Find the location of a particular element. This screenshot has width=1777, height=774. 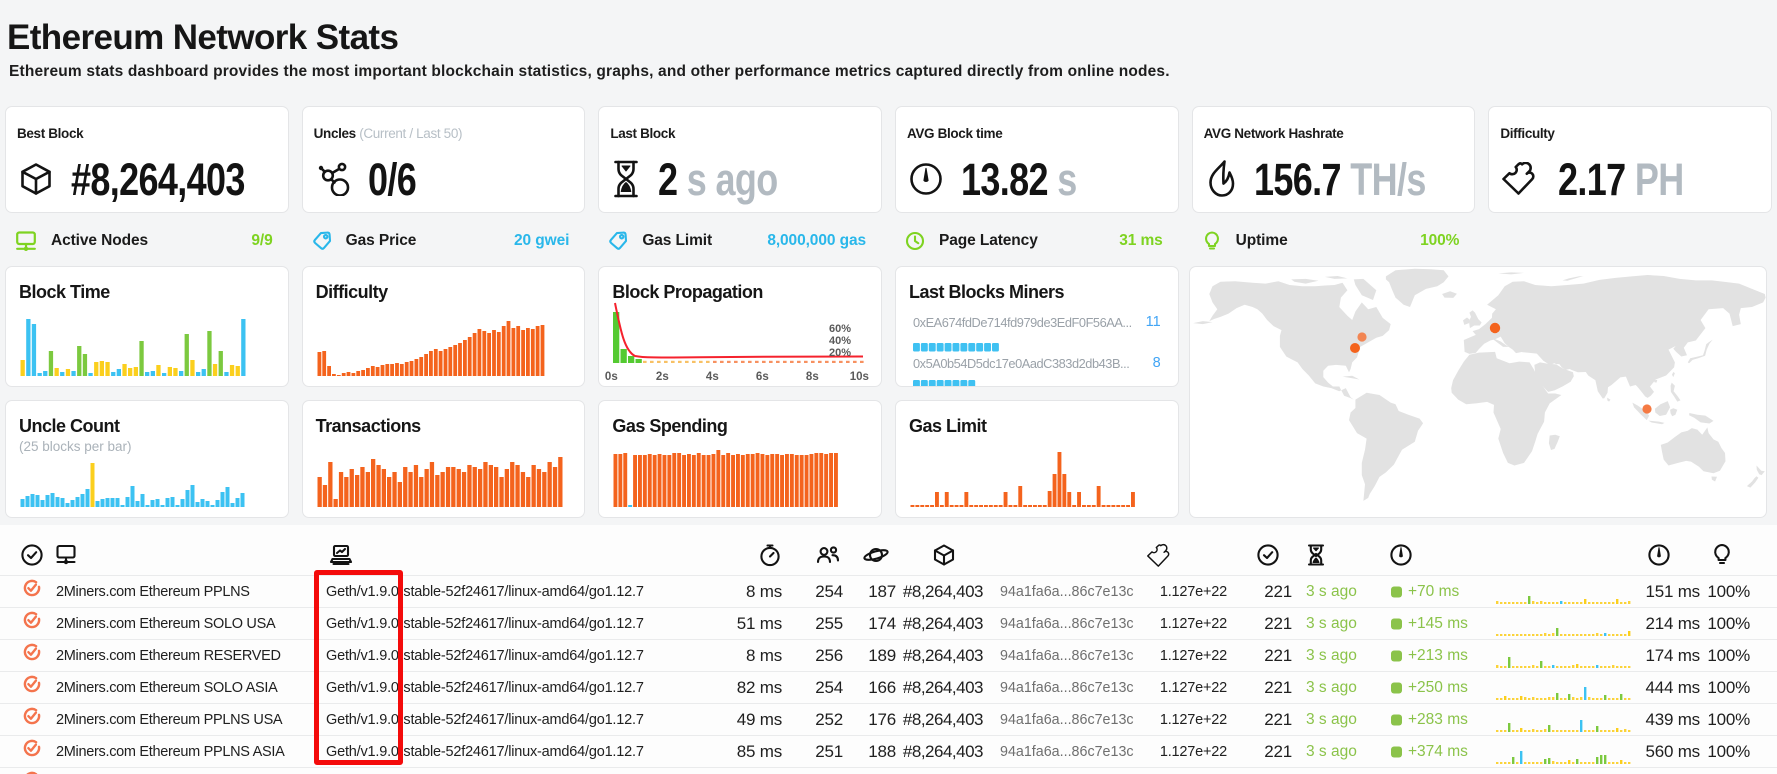

svg-text: 20% is located at coordinates (840, 353).